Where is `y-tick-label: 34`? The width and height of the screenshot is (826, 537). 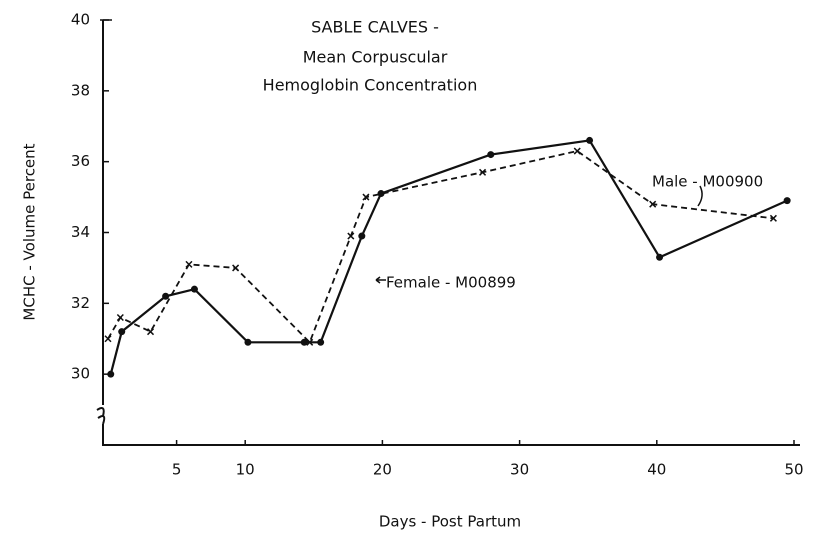
y-tick-label: 34 is located at coordinates (80, 232).